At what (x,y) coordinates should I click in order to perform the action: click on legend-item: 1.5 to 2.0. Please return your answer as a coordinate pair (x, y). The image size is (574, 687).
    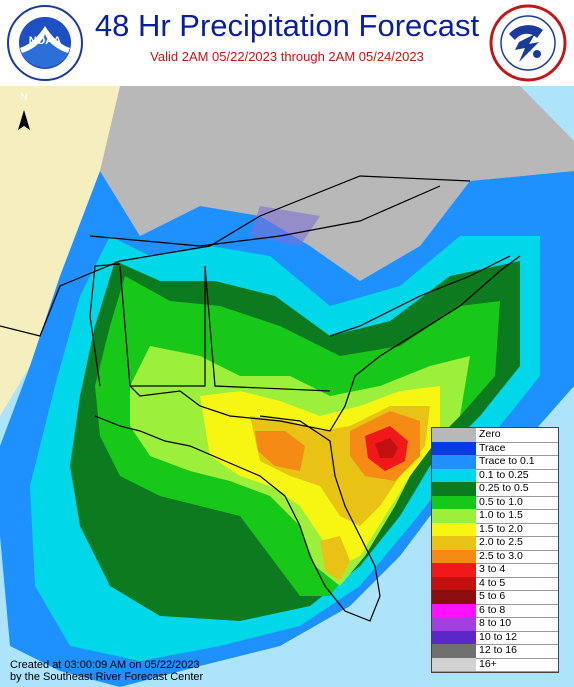
    Looking at the image, I should click on (495, 529).